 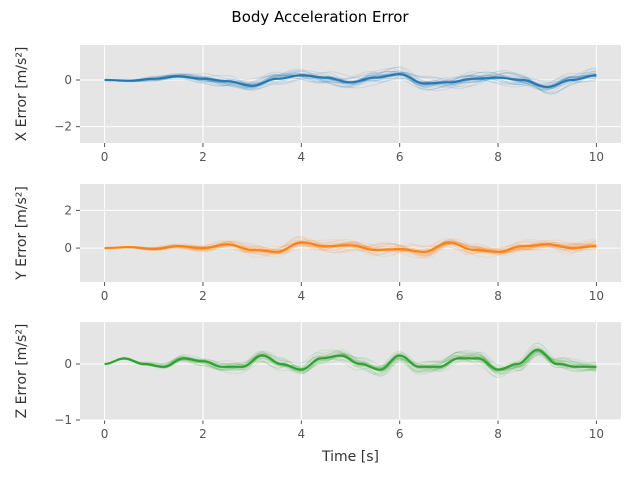 I want to click on y-axis-label-x: X Error [m/s²], so click(x=22, y=94).